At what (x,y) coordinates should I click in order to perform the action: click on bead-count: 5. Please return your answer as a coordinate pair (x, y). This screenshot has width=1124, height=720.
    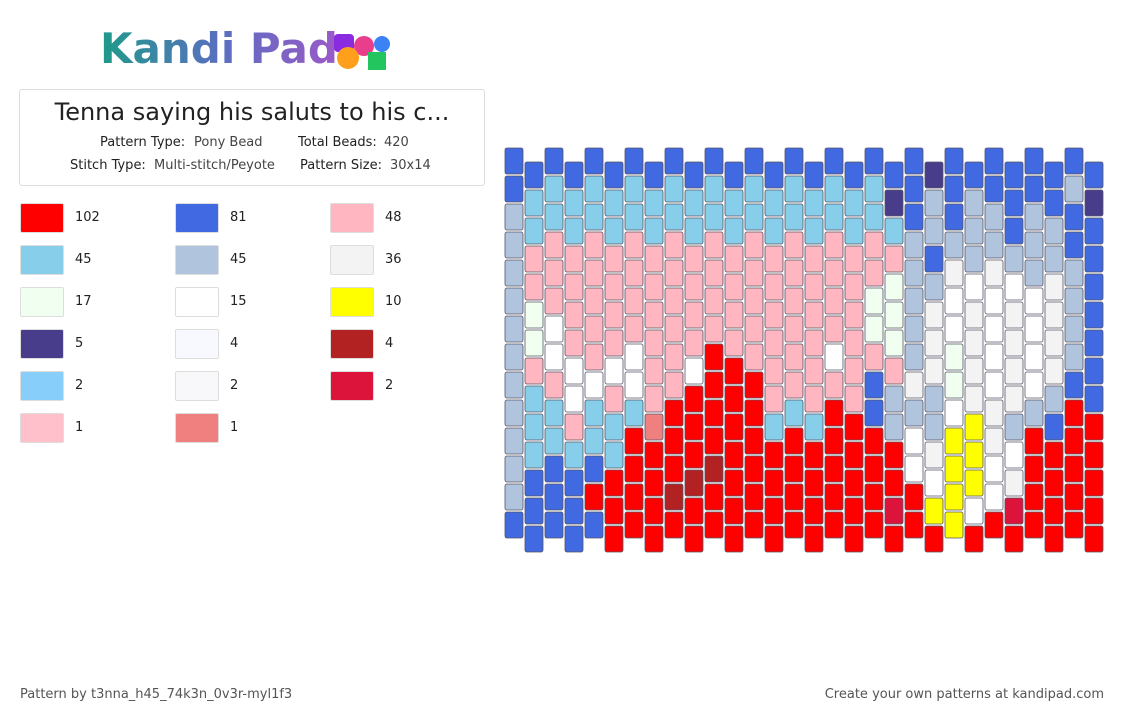
    Looking at the image, I should click on (79, 343).